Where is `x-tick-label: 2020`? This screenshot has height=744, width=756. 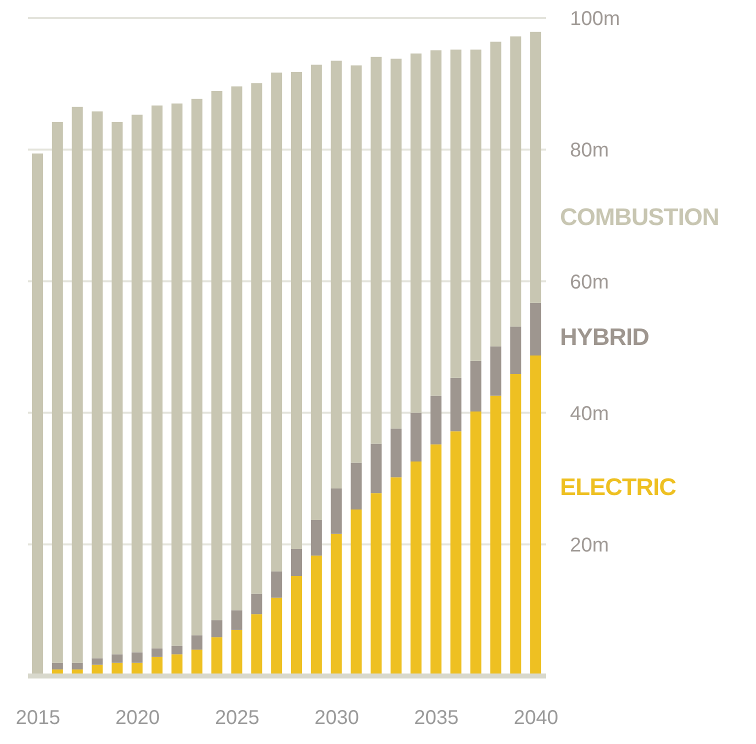 x-tick-label: 2020 is located at coordinates (137, 718).